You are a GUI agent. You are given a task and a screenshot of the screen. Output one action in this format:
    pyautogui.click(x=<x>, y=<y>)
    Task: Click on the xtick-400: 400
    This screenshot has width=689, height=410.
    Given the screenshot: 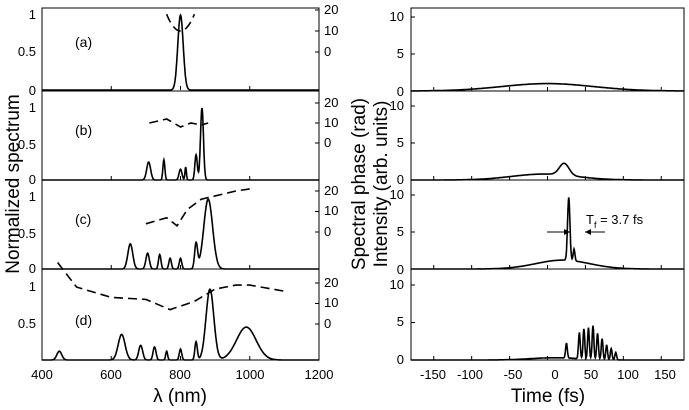 What is the action you would take?
    pyautogui.click(x=42, y=374)
    